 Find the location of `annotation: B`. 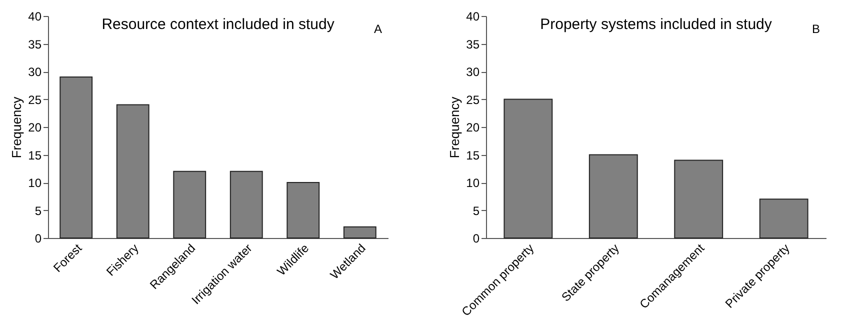

annotation: B is located at coordinates (816, 29).